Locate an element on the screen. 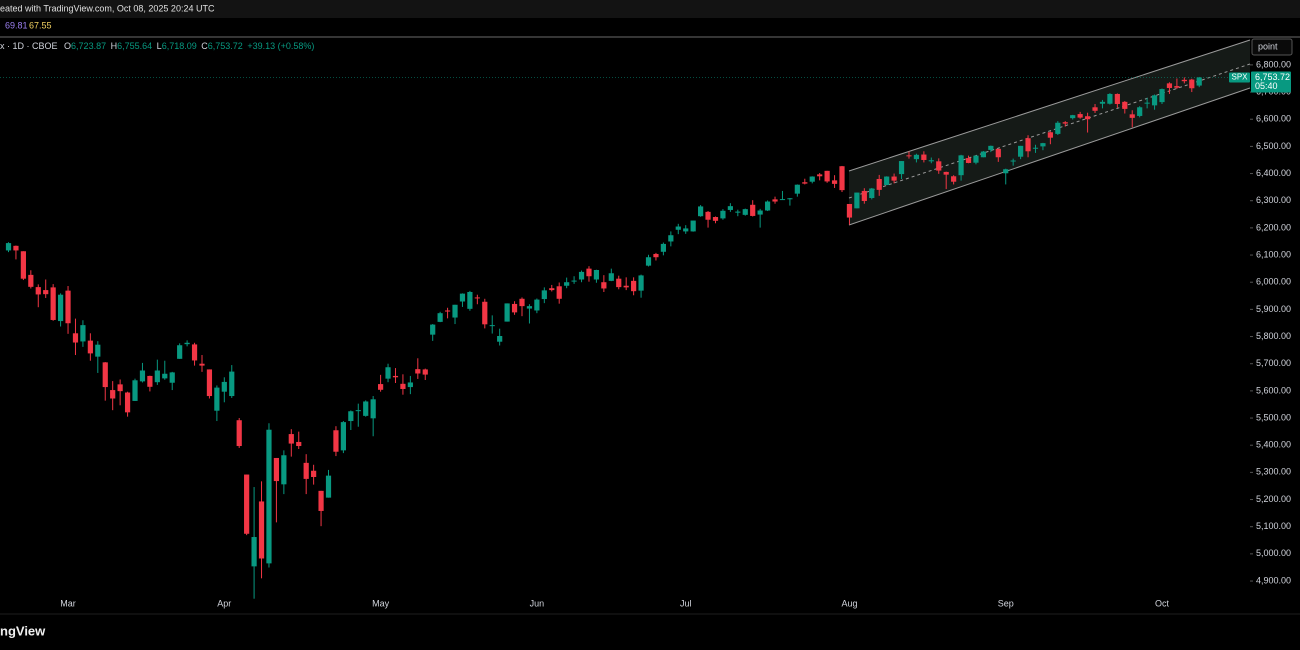  ohlc-key: O is located at coordinates (67, 46).